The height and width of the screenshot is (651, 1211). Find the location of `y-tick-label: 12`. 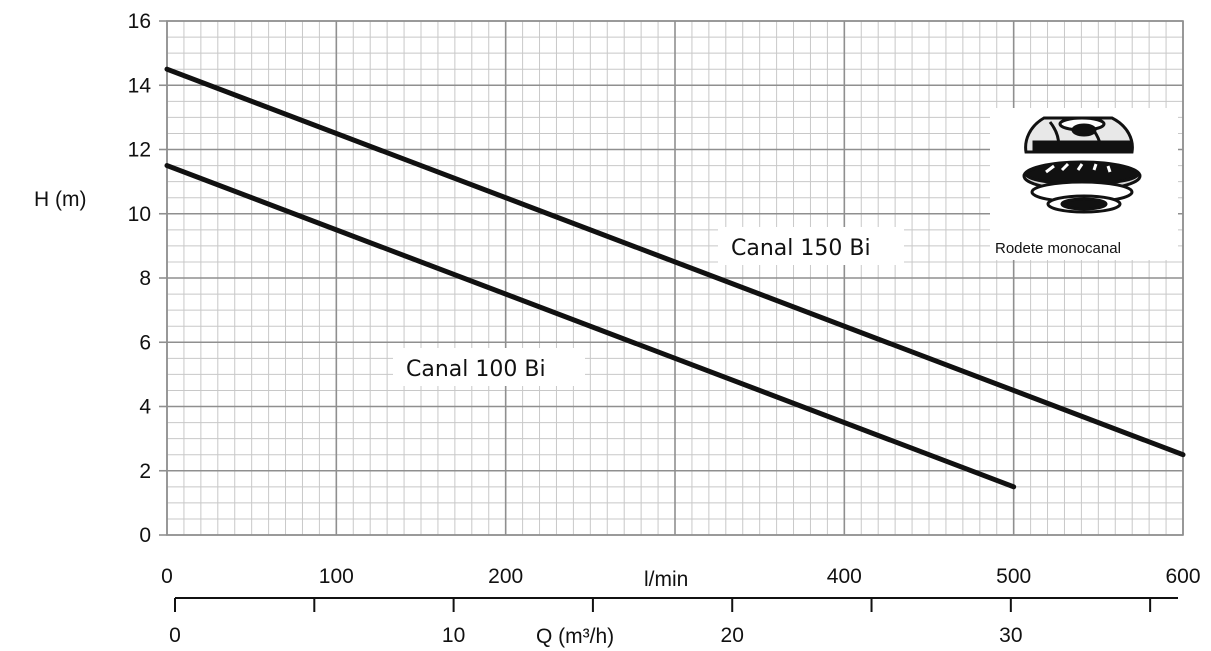

y-tick-label: 12 is located at coordinates (139, 150).